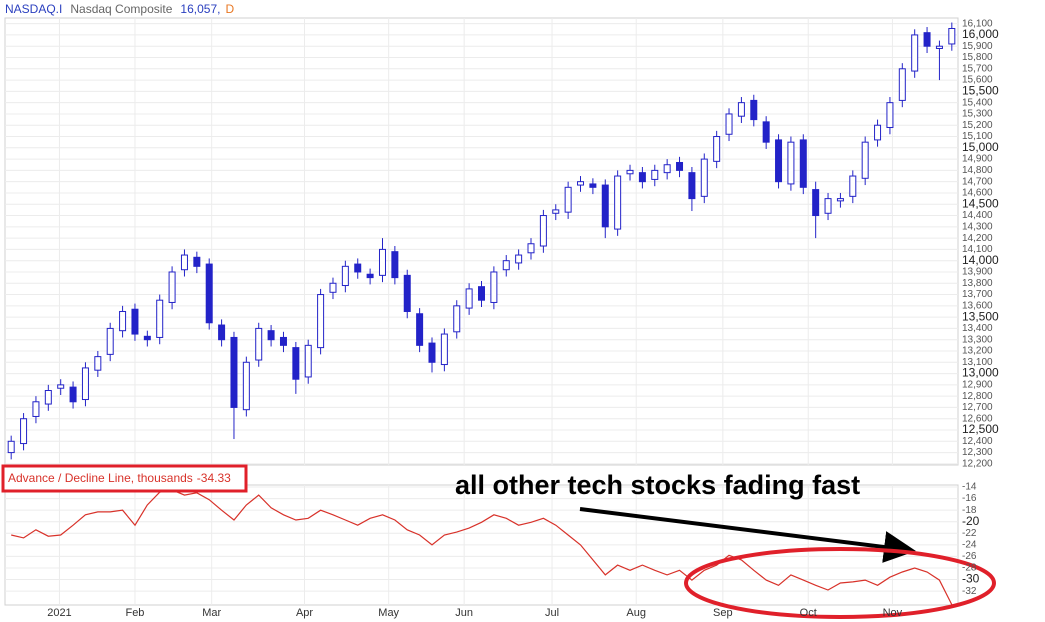 This screenshot has height=622, width=1045. Describe the element at coordinates (969, 544) in the screenshot. I see `y-tick-label: -24` at that location.